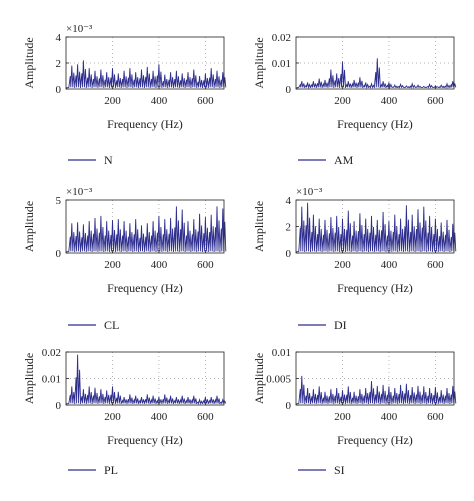  Describe the element at coordinates (108, 160) in the screenshot. I see `legend-label: N` at that location.